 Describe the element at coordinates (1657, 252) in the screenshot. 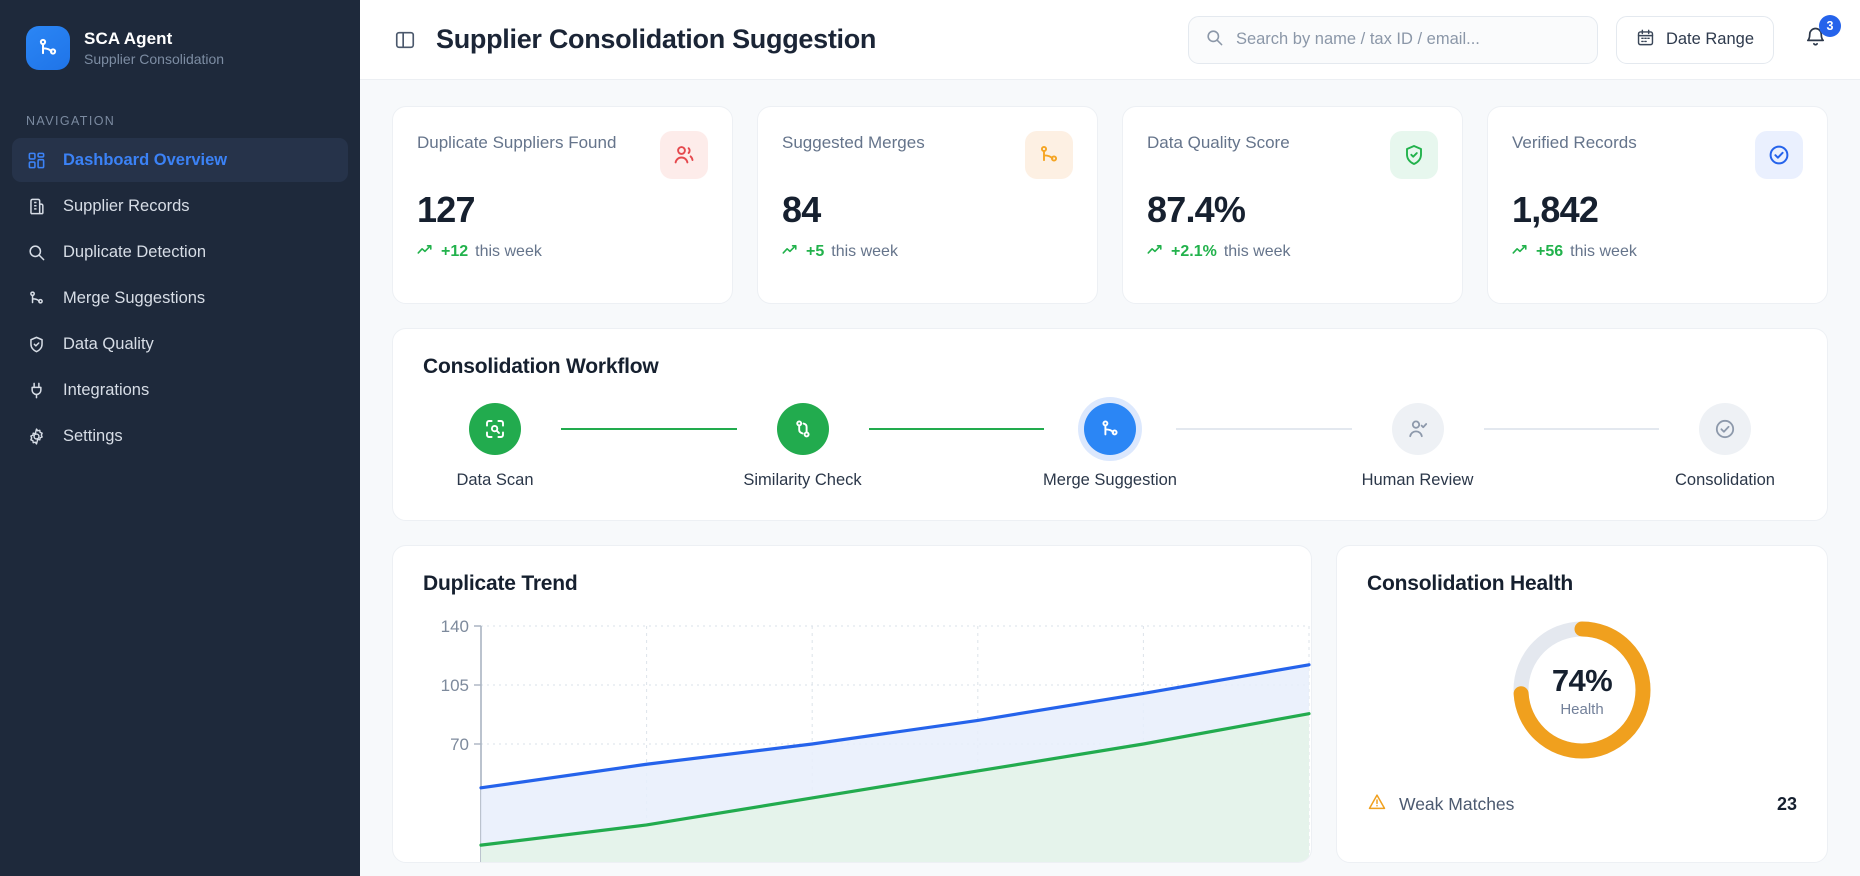

I see `kpi-delta: +56 this week` at that location.